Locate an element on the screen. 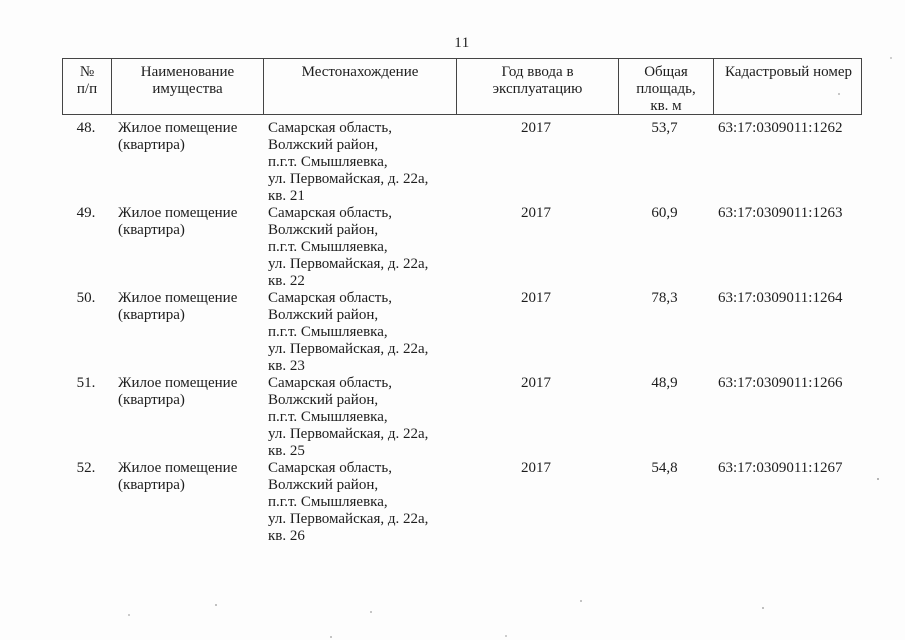 The height and width of the screenshot is (640, 905). header-col-name: Наименование имущества is located at coordinates (187, 86).